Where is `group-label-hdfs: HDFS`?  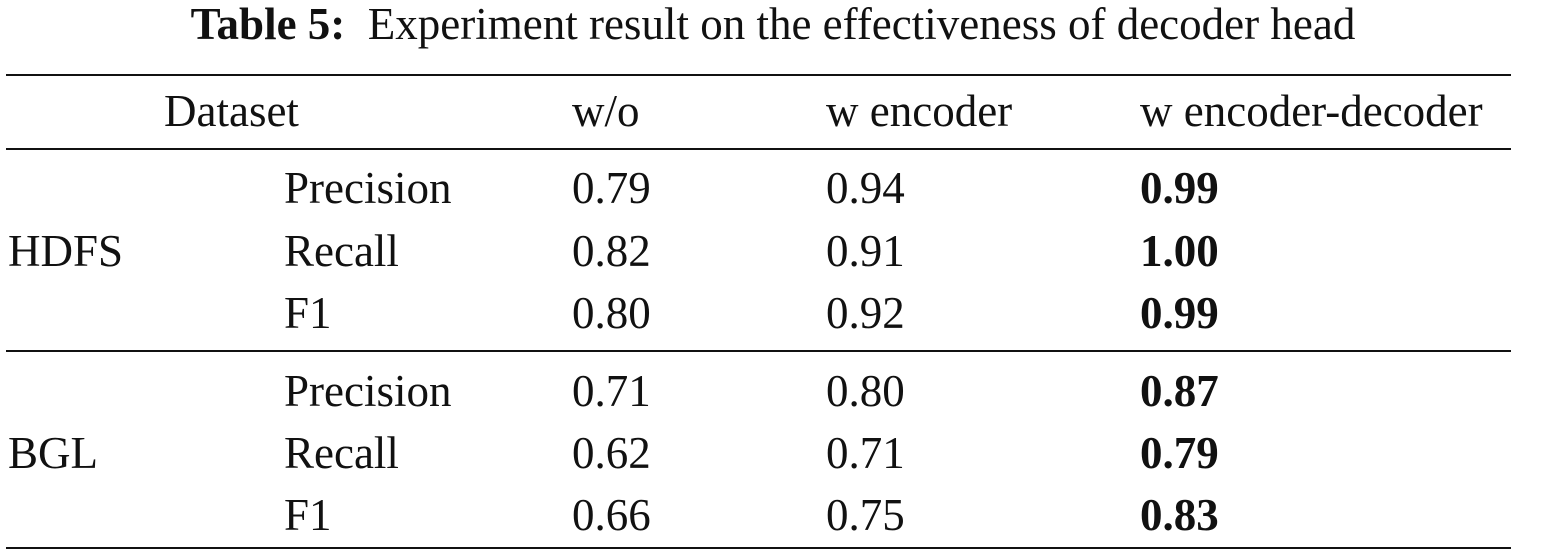
group-label-hdfs: HDFS is located at coordinates (66, 251).